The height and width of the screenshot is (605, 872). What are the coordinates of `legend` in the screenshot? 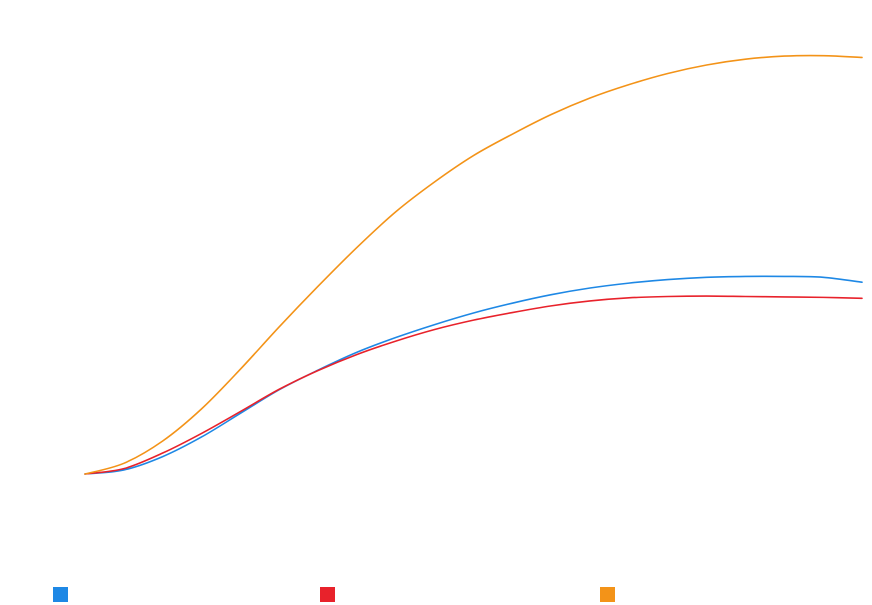 It's located at (334, 594).